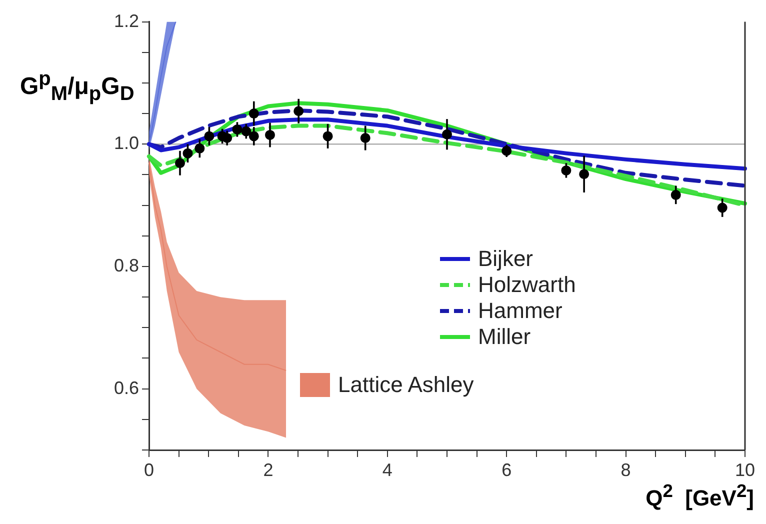  I want to click on x-tick-label: 0, so click(149, 470).